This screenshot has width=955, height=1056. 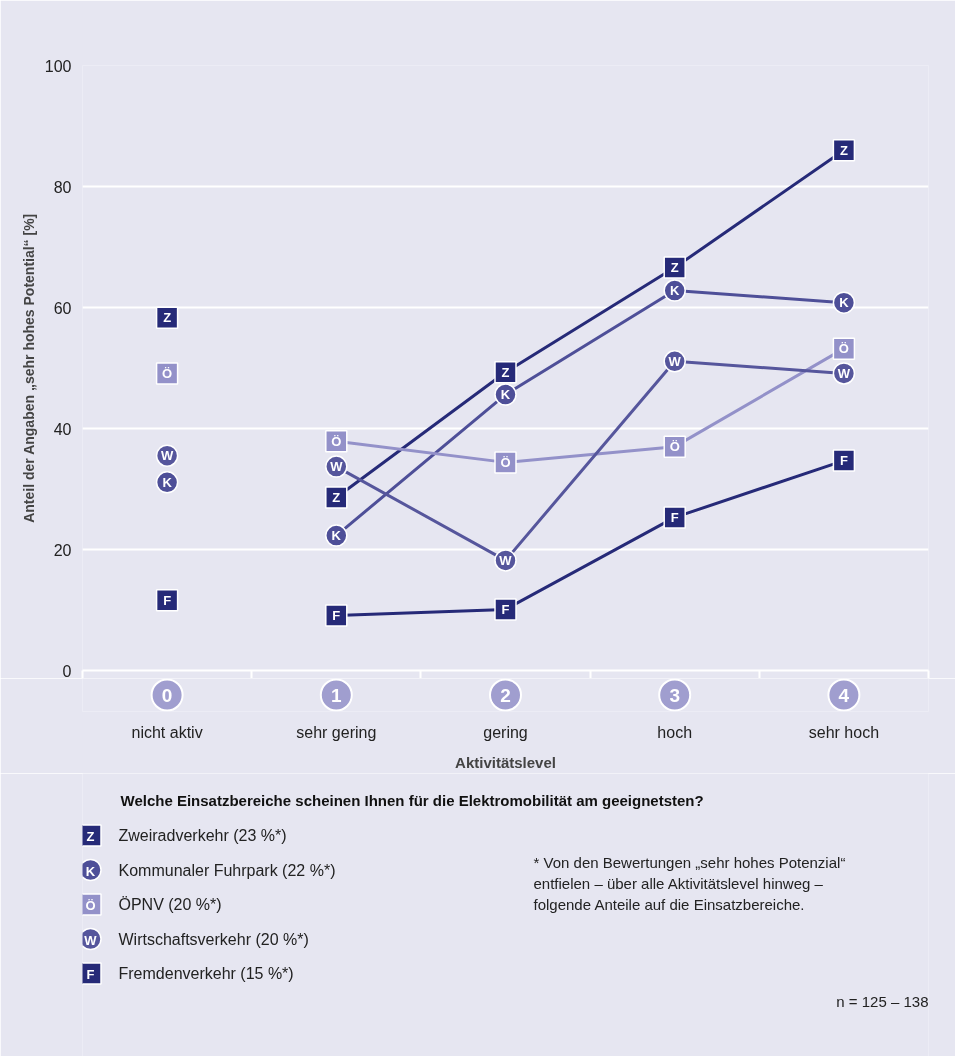 I want to click on legend-title: Welche Einsatzbereiche scheinen Ihnen für die Elektromobilität am geeignetsten?, so click(x=412, y=800).